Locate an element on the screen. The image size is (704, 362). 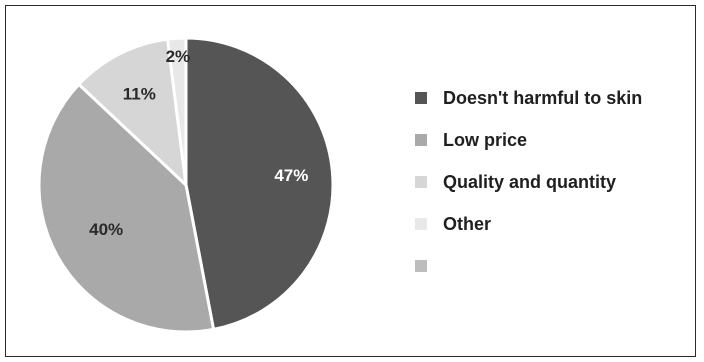
legend-item-doesnt-harmful: Doesn't harmful to skin is located at coordinates (555, 98).